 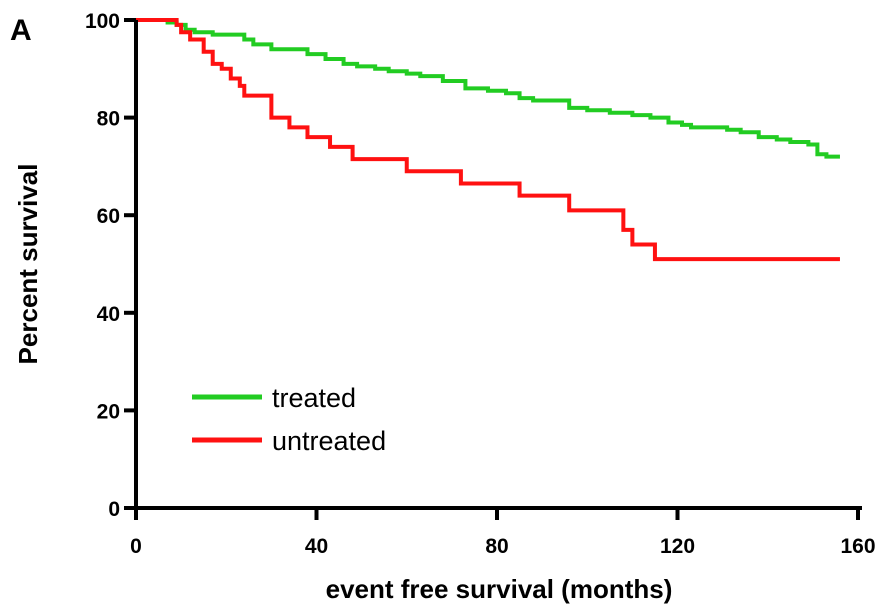 I want to click on y-ticks: 0 20 40 60 80 100, so click(x=110, y=265).